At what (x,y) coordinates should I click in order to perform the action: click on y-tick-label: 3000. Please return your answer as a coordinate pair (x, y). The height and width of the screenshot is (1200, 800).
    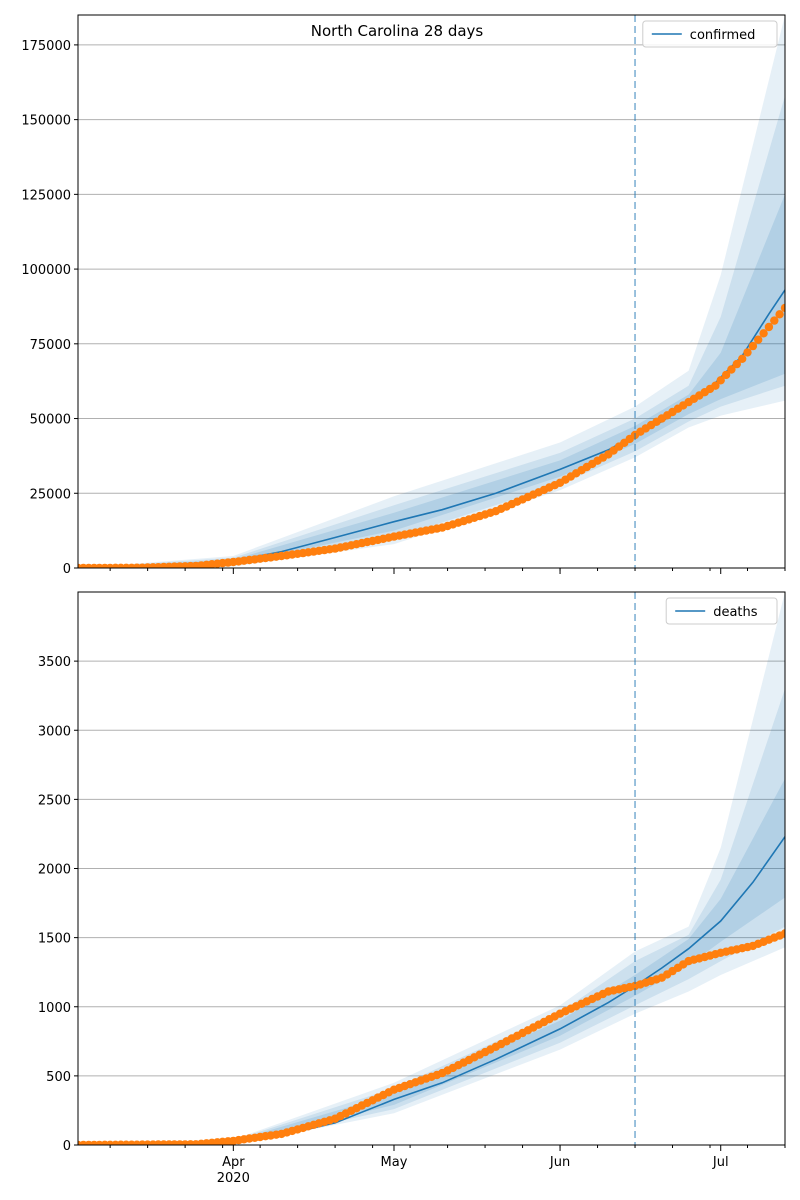
    Looking at the image, I should click on (54, 731).